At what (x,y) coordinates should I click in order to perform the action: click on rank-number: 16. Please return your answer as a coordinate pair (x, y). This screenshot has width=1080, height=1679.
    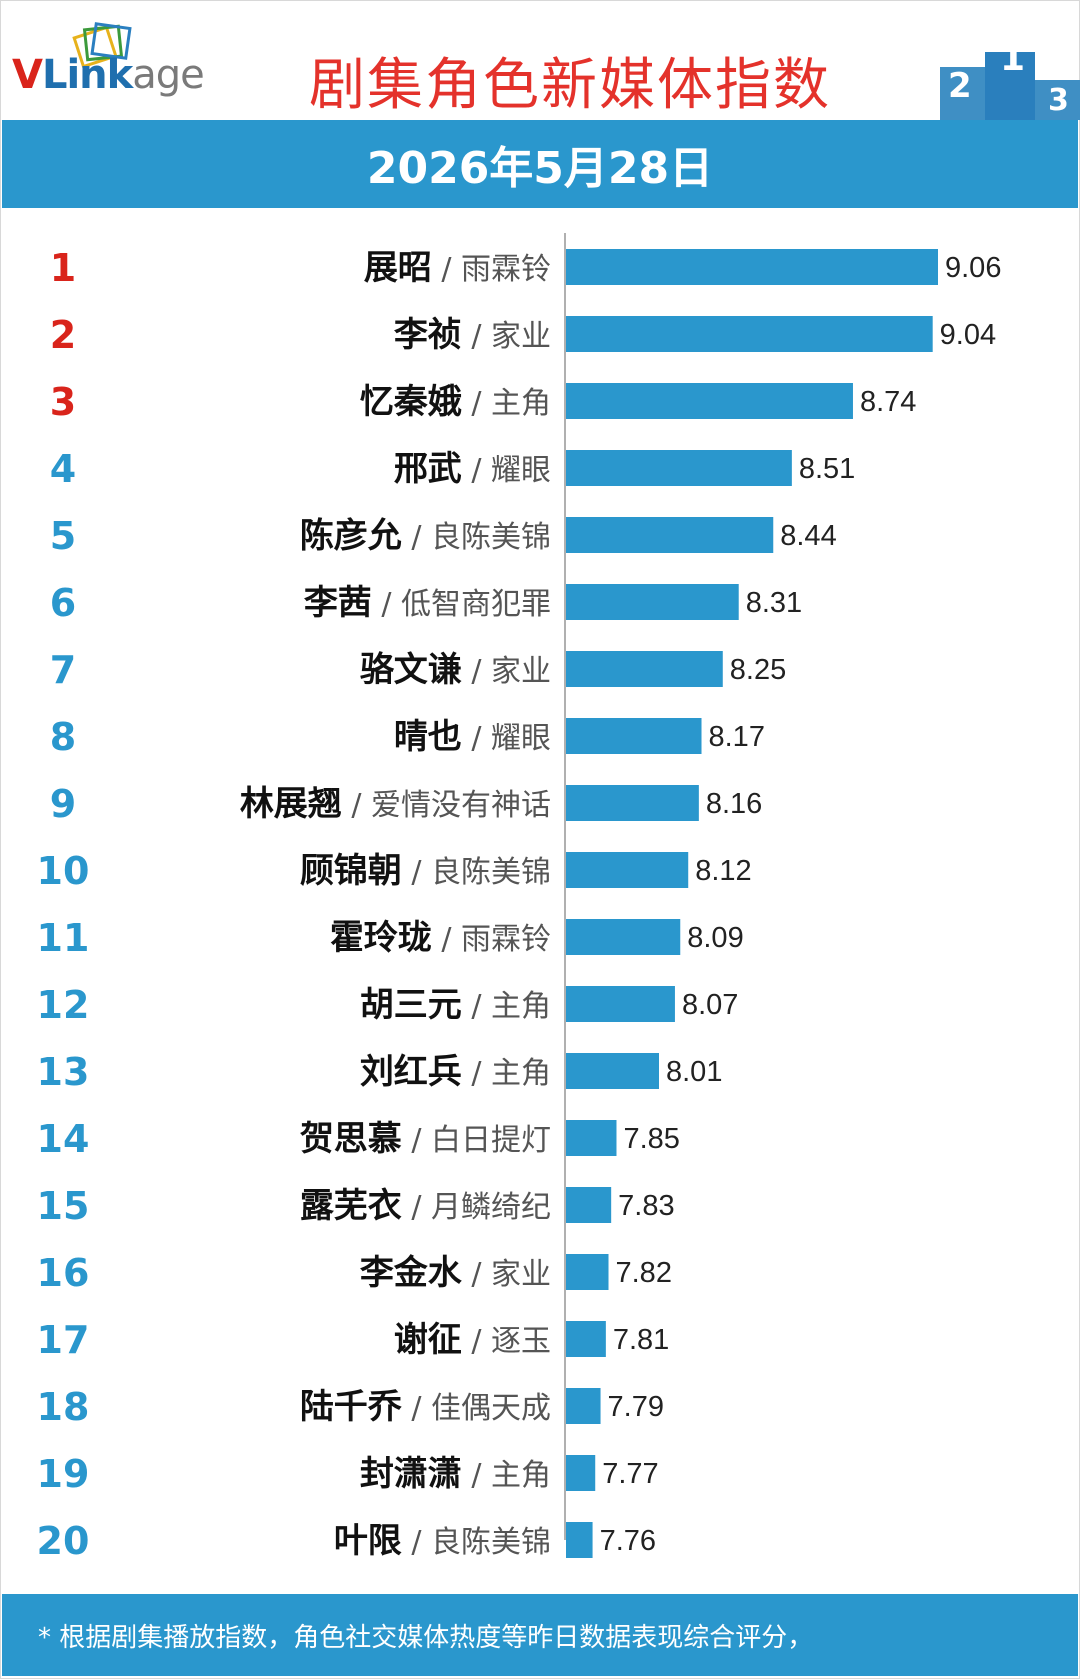
    Looking at the image, I should click on (63, 1273).